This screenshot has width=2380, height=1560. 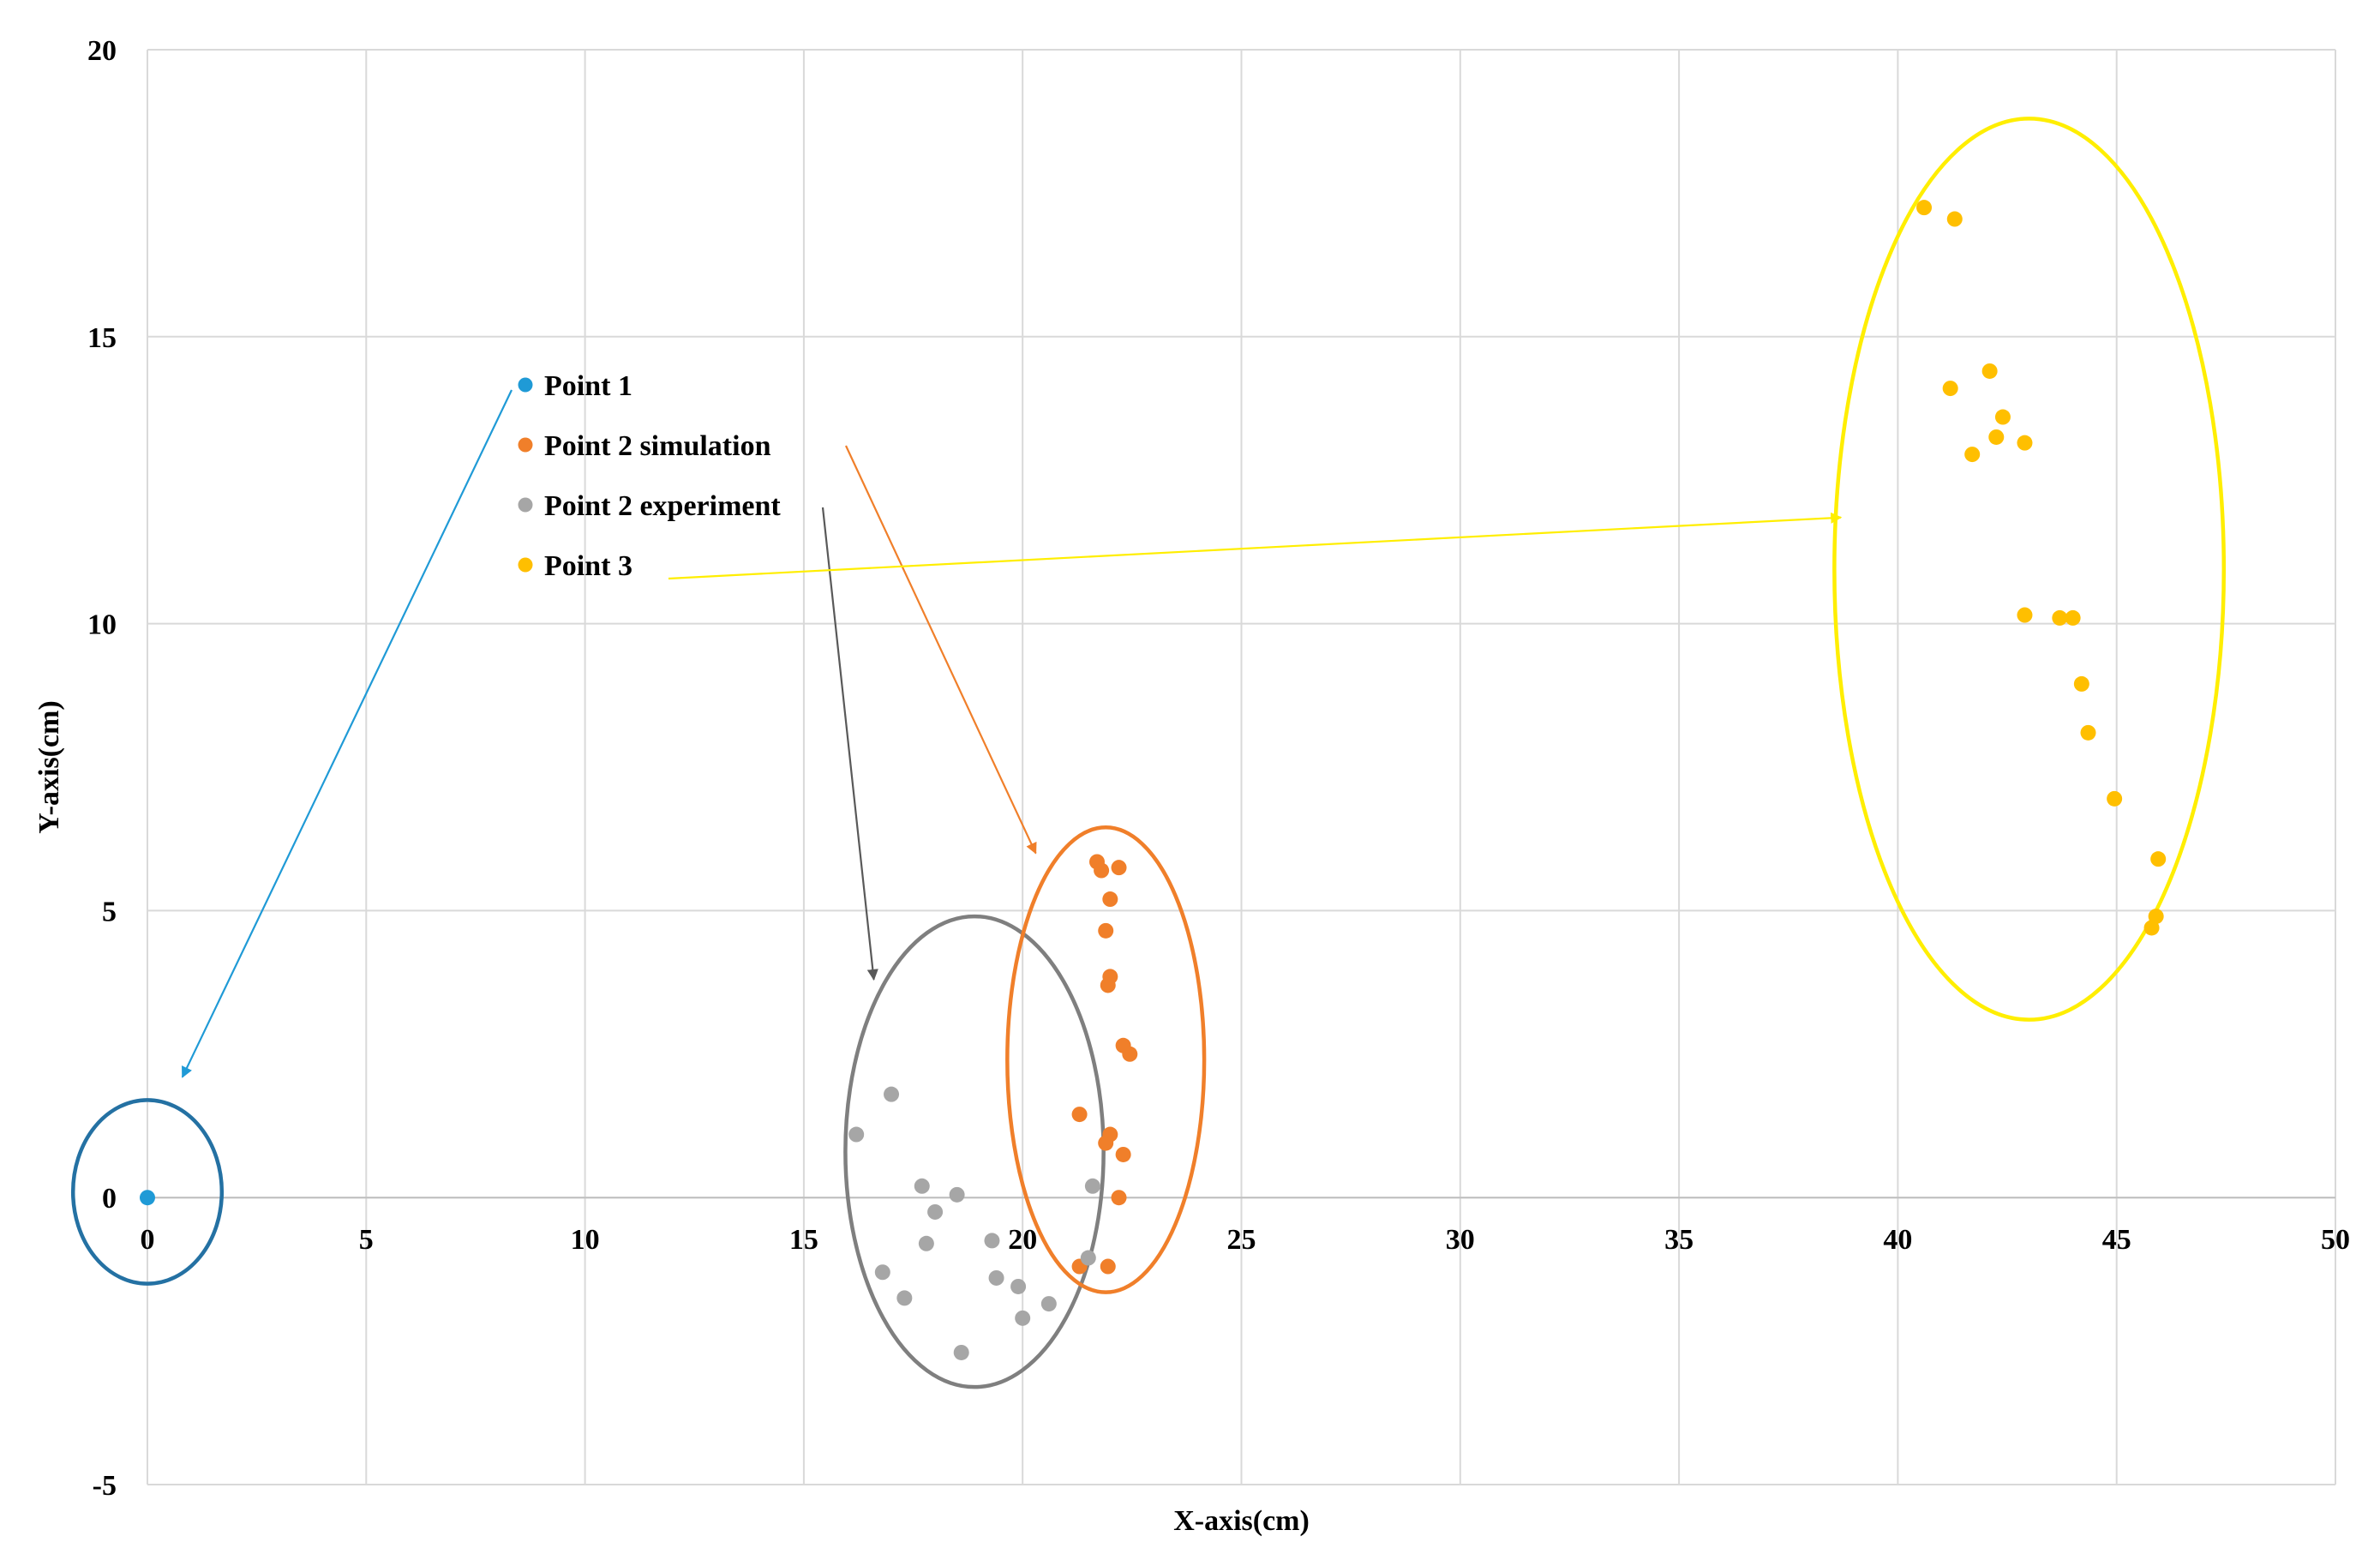 I want to click on y-tick-label: 15, so click(x=102, y=338).